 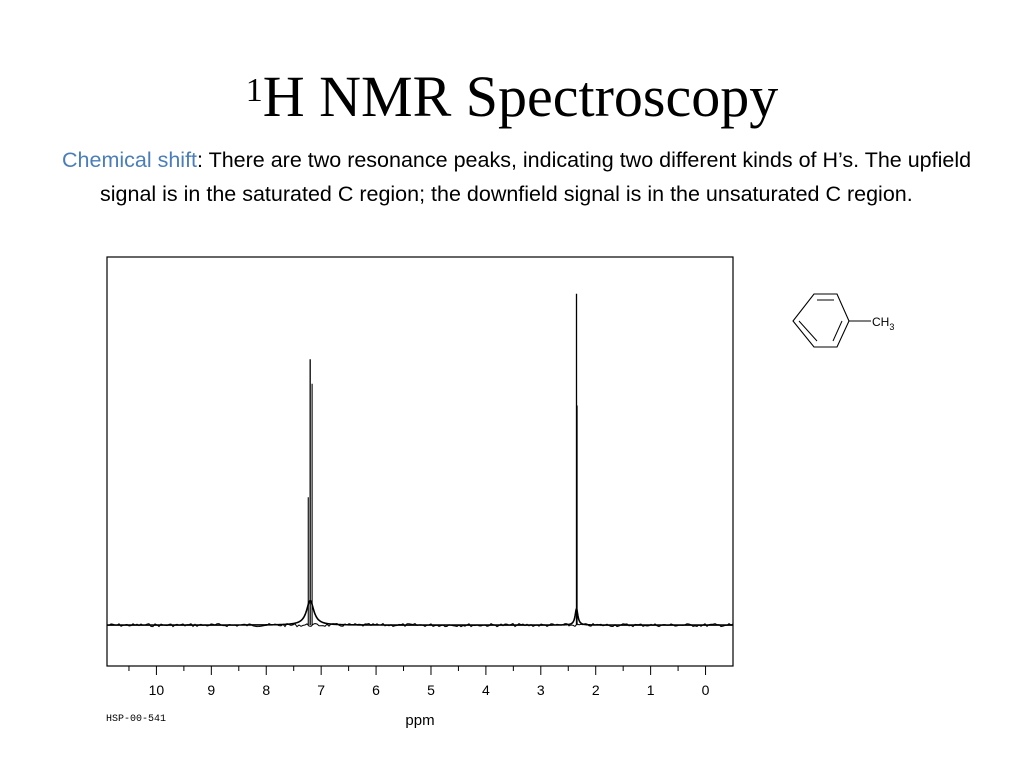 What do you see at coordinates (321, 690) in the screenshot?
I see `x-tick-label: 7` at bounding box center [321, 690].